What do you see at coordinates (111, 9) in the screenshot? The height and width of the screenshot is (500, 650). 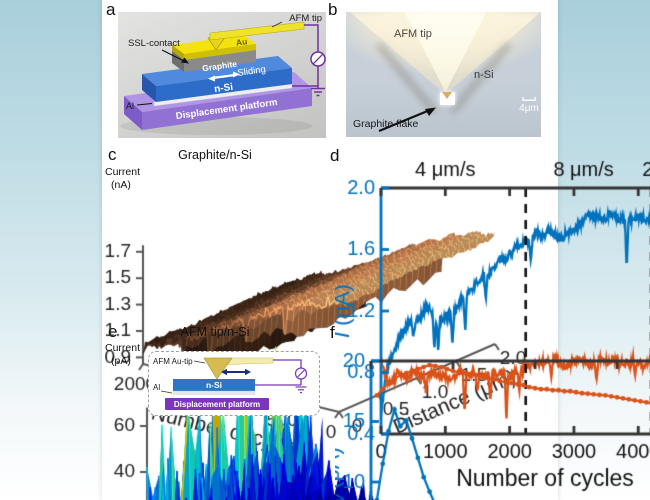 I see `panel-label-a: a` at bounding box center [111, 9].